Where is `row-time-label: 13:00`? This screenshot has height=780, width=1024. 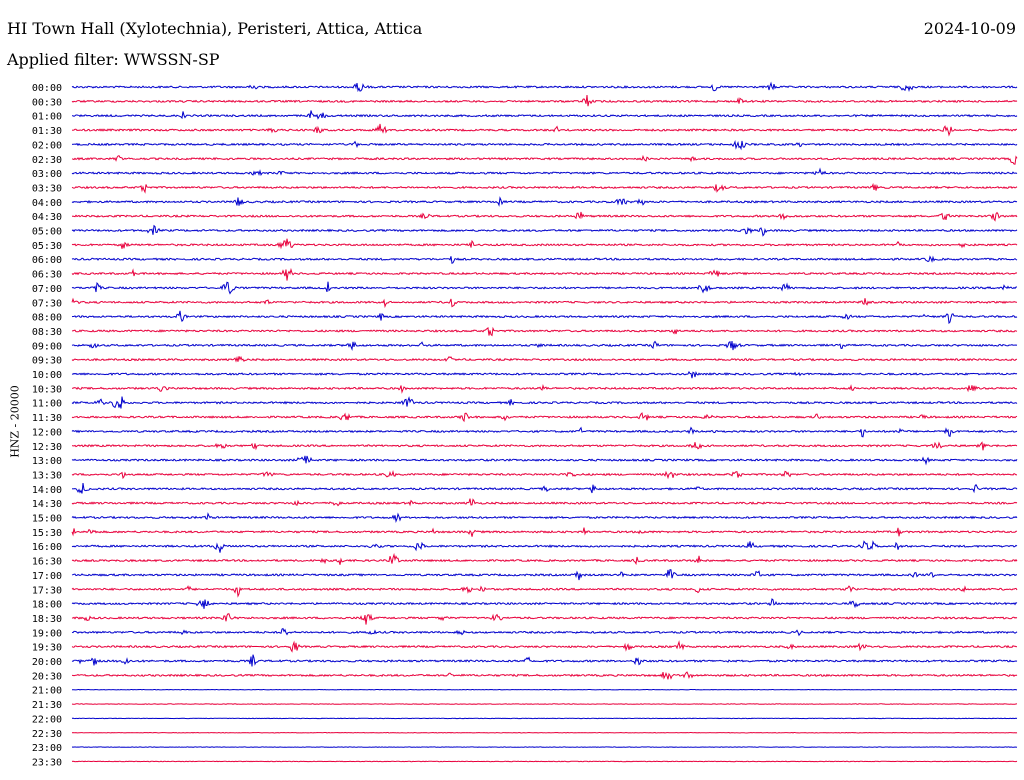
row-time-label: 13:00 is located at coordinates (47, 461).